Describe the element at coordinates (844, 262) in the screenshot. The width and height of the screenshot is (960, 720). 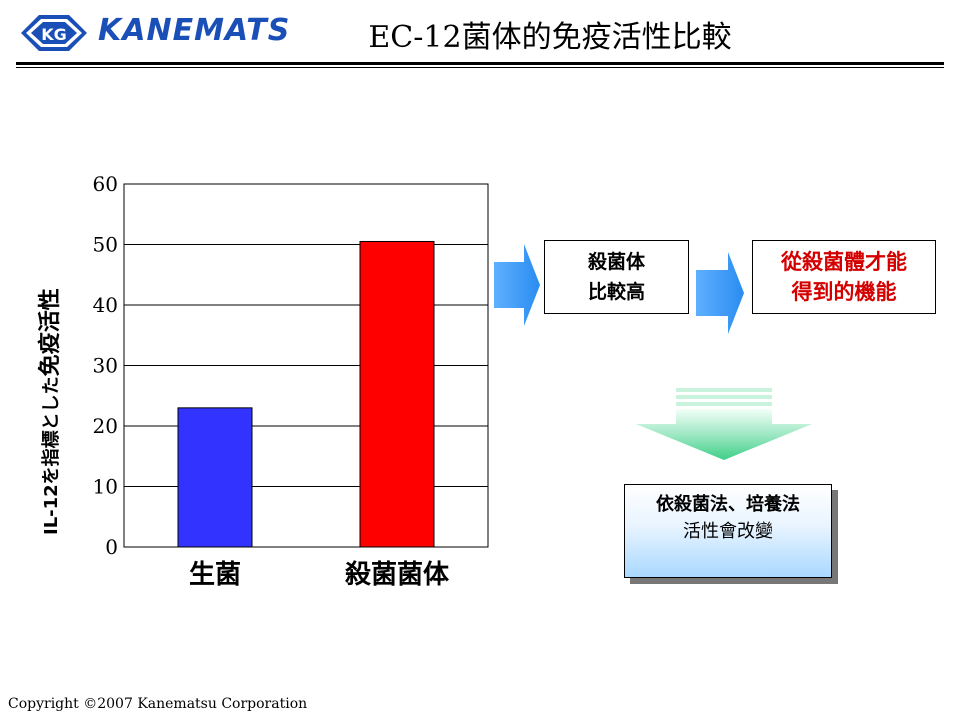
I see `function-line1: 從殺菌體才能` at that location.